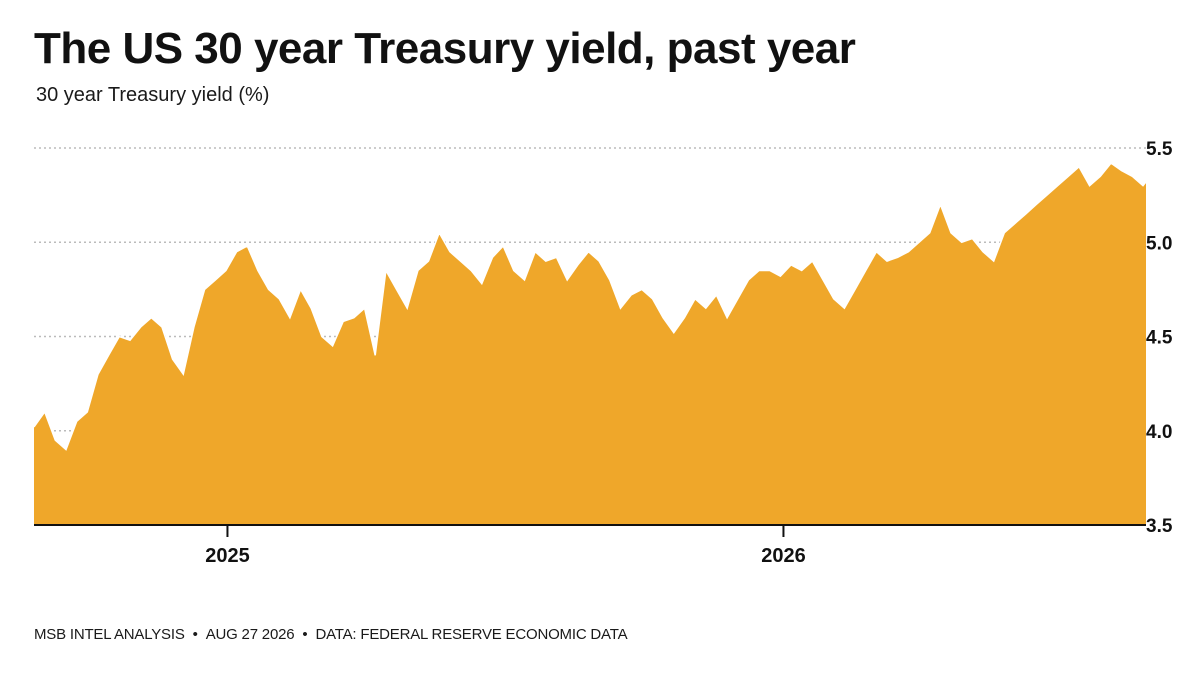 The image size is (1199, 675). Describe the element at coordinates (505, 546) in the screenshot. I see `x-axis-ticks: 2025 2026` at that location.